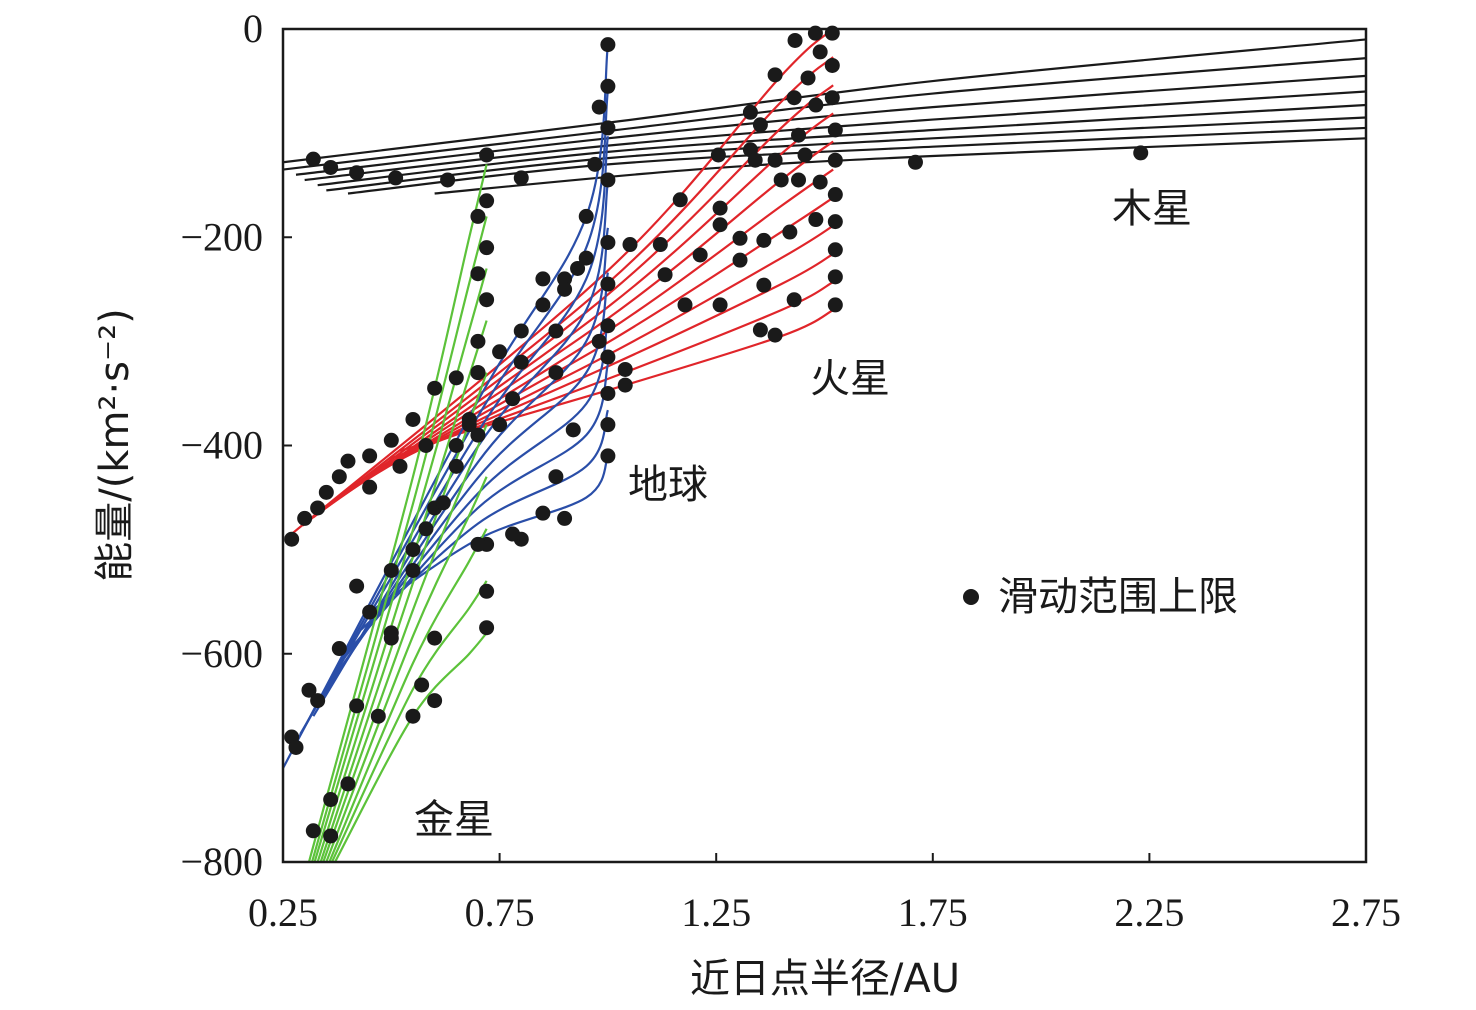  I want to click on annotation-jupiter: 木星, so click(1152, 209).